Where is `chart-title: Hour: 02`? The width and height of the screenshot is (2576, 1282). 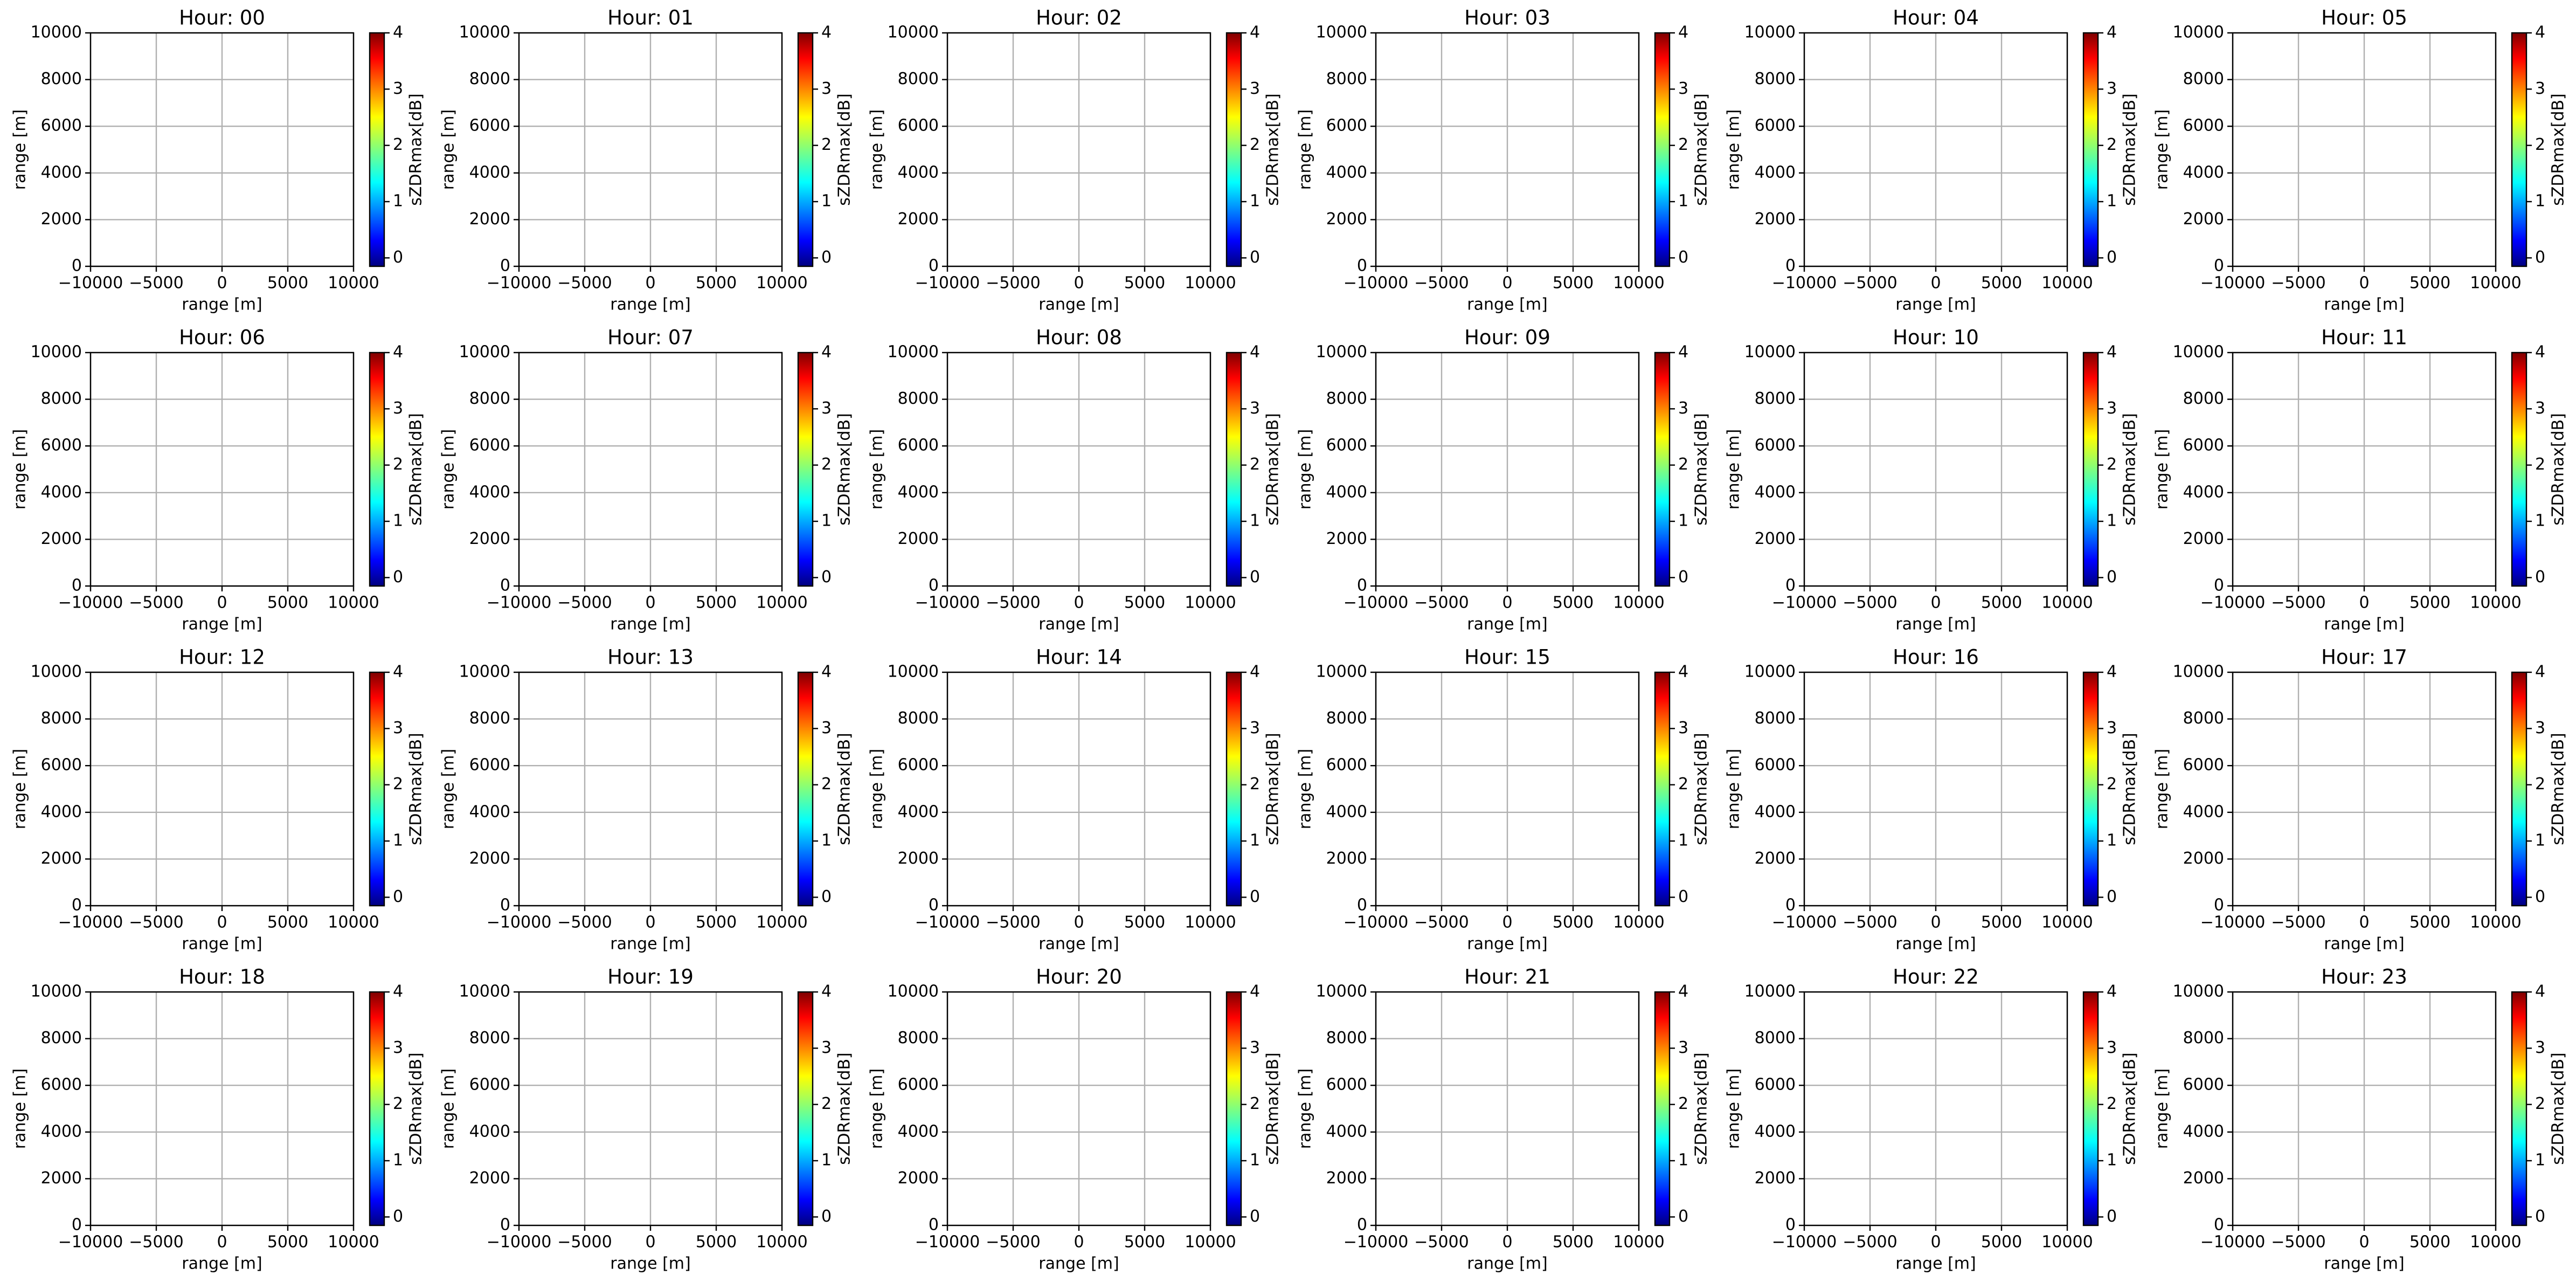
chart-title: Hour: 02 is located at coordinates (1079, 18).